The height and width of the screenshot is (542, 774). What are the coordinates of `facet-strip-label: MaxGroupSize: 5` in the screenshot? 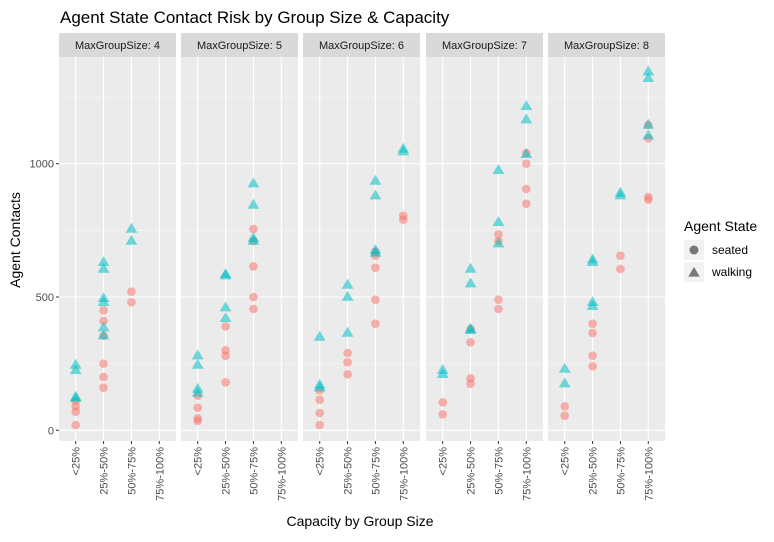 It's located at (239, 46).